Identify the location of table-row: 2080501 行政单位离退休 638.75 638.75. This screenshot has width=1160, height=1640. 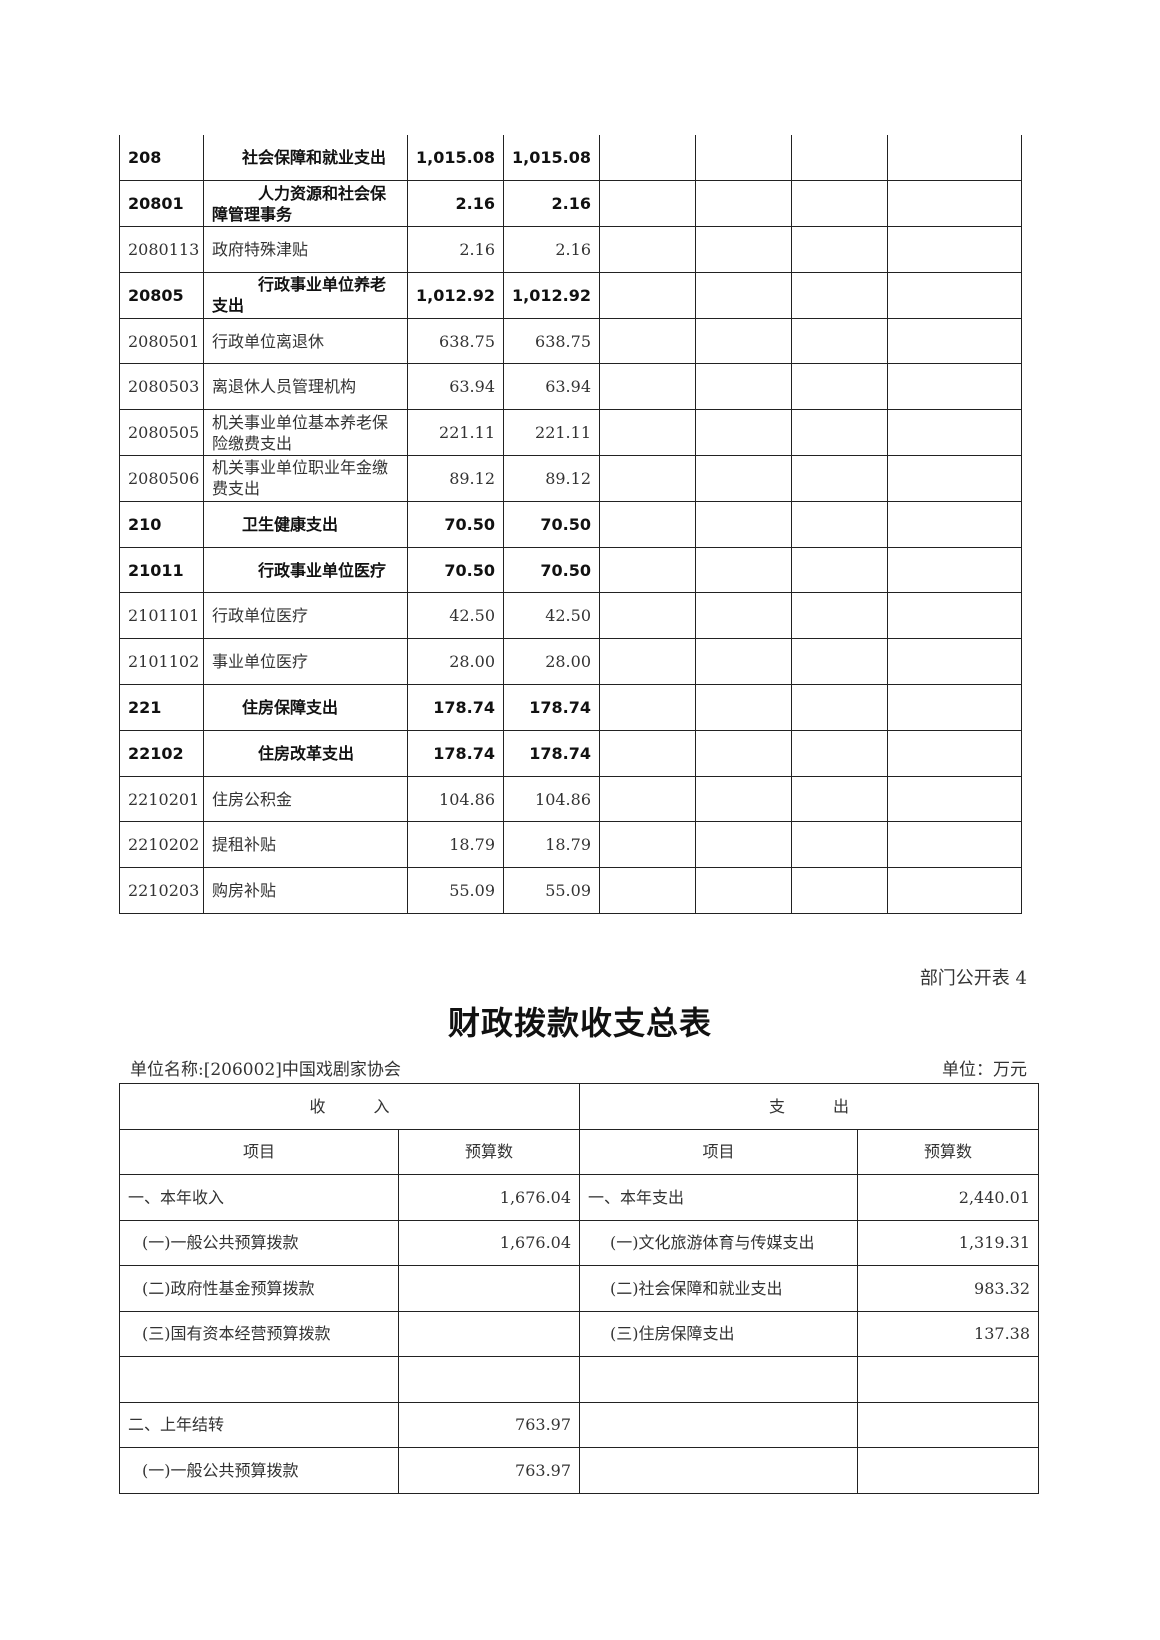
(570, 341).